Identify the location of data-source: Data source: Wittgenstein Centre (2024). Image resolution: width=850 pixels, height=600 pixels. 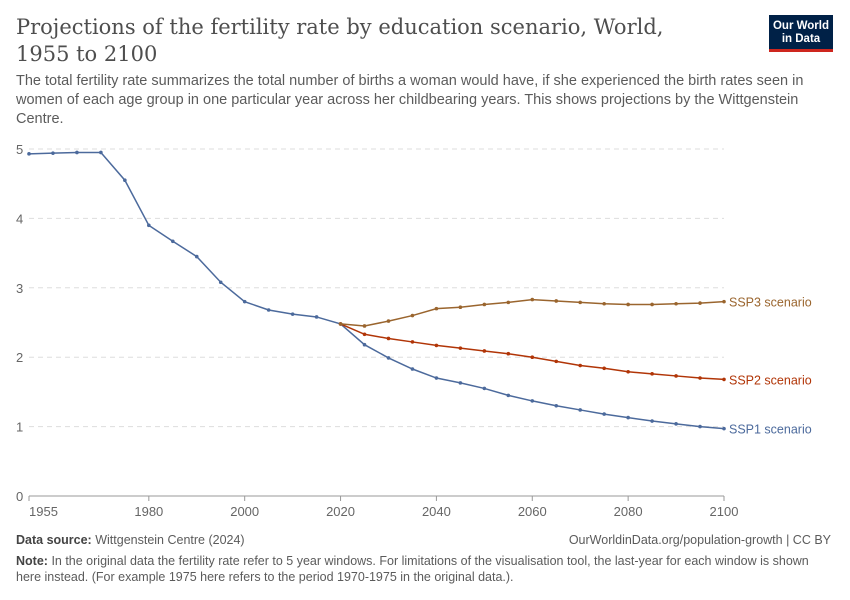
(130, 540).